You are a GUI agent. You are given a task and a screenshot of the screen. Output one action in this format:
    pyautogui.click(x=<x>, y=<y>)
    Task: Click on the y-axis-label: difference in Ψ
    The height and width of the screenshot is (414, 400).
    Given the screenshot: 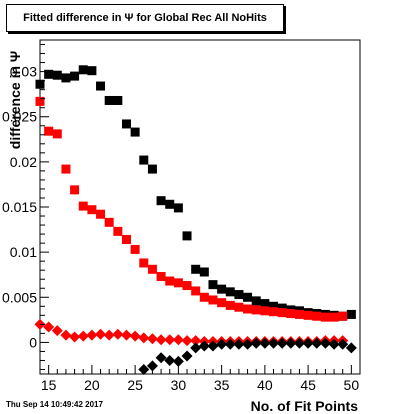 What is the action you would take?
    pyautogui.click(x=15, y=100)
    